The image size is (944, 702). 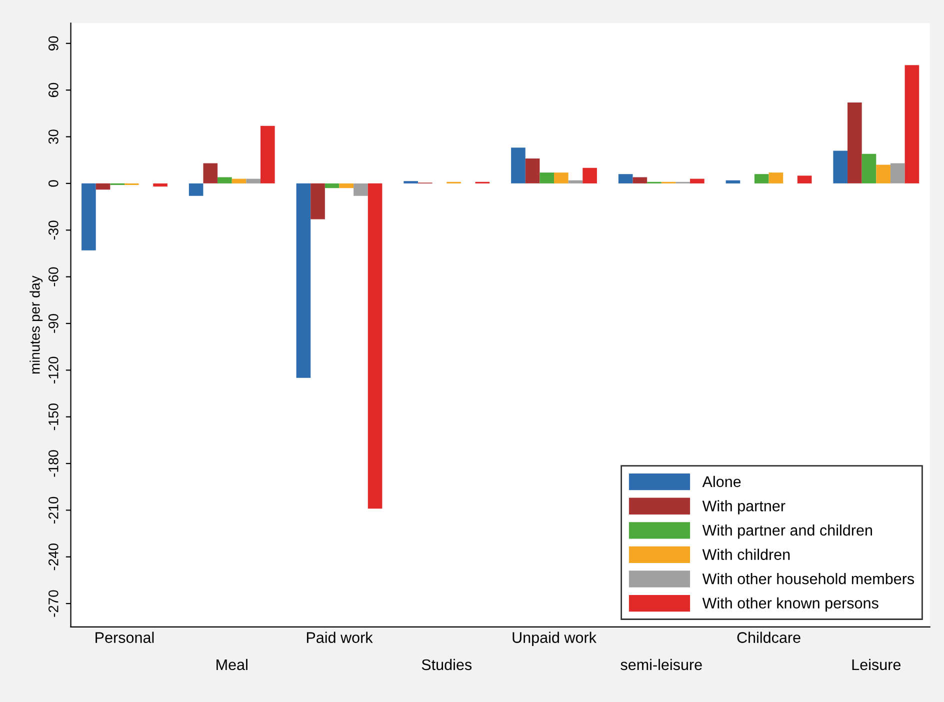 What do you see at coordinates (721, 482) in the screenshot?
I see `legend-label: Alone` at bounding box center [721, 482].